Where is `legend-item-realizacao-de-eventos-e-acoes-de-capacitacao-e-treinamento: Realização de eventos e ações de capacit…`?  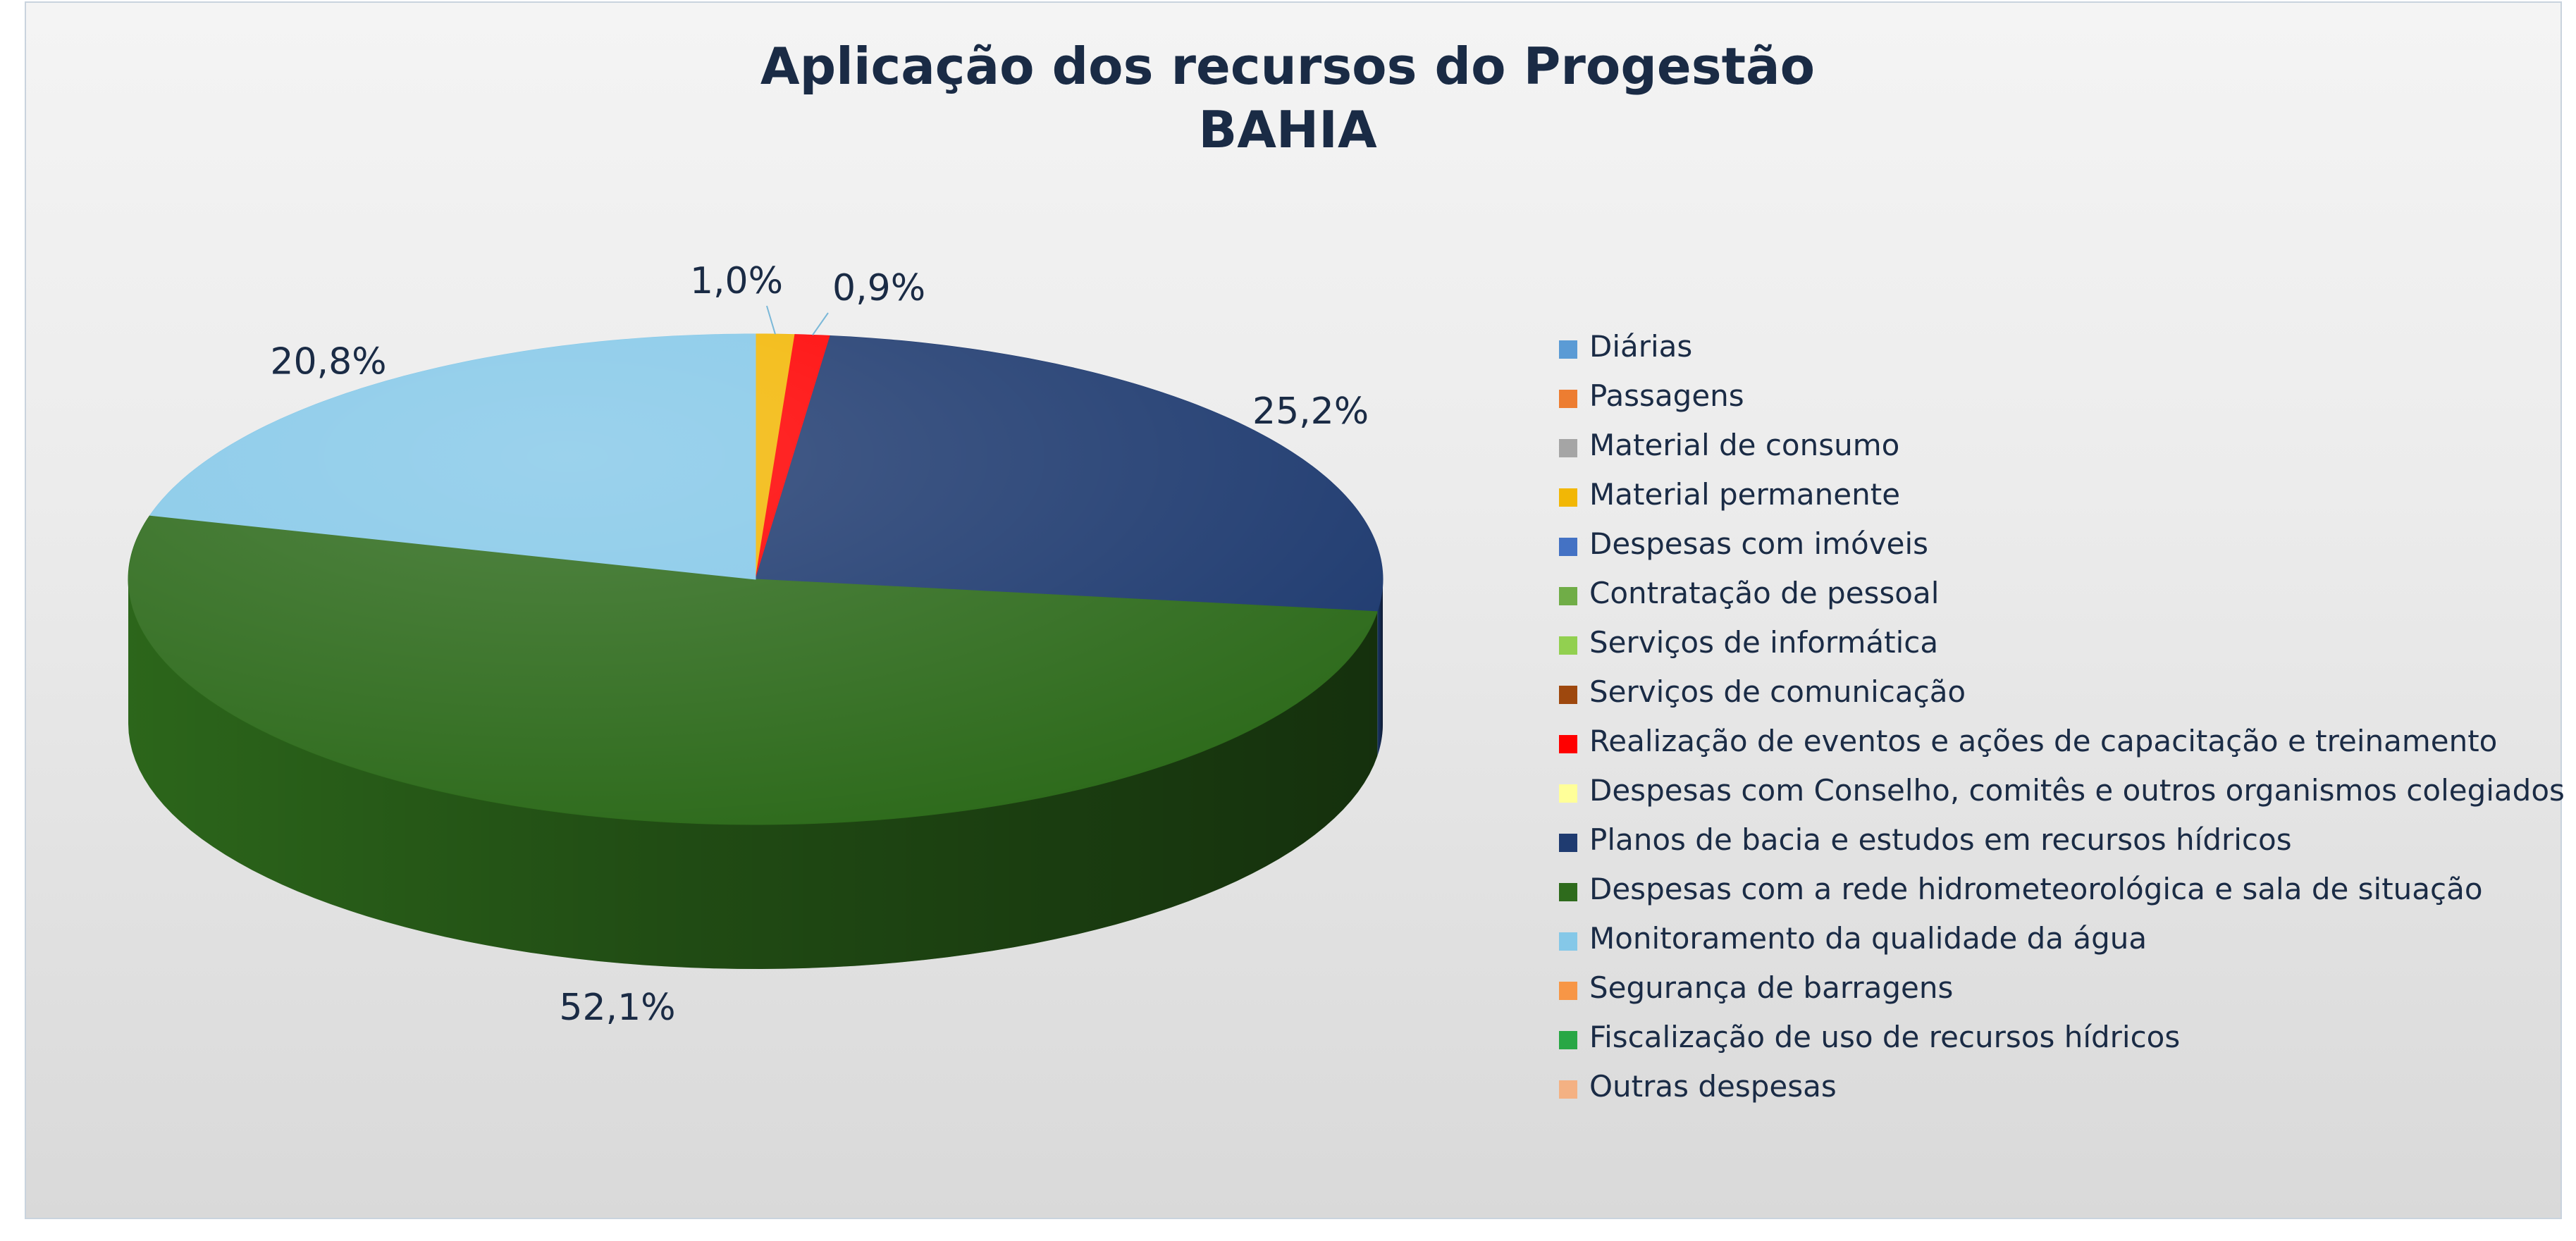 legend-item-realizacao-de-eventos-e-acoes-de-capacitacao-e-treinamento: Realização de eventos e ações de capacit… is located at coordinates (2028, 741).